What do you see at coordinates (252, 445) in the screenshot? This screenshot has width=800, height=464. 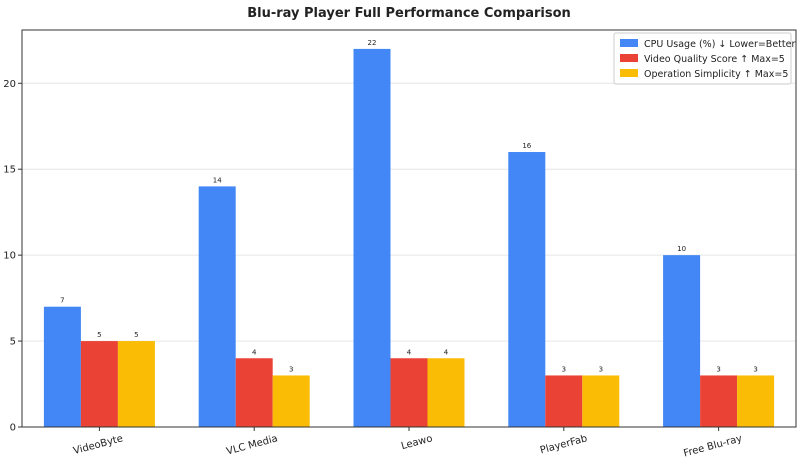 I see `x-tick-label: VLC Media` at bounding box center [252, 445].